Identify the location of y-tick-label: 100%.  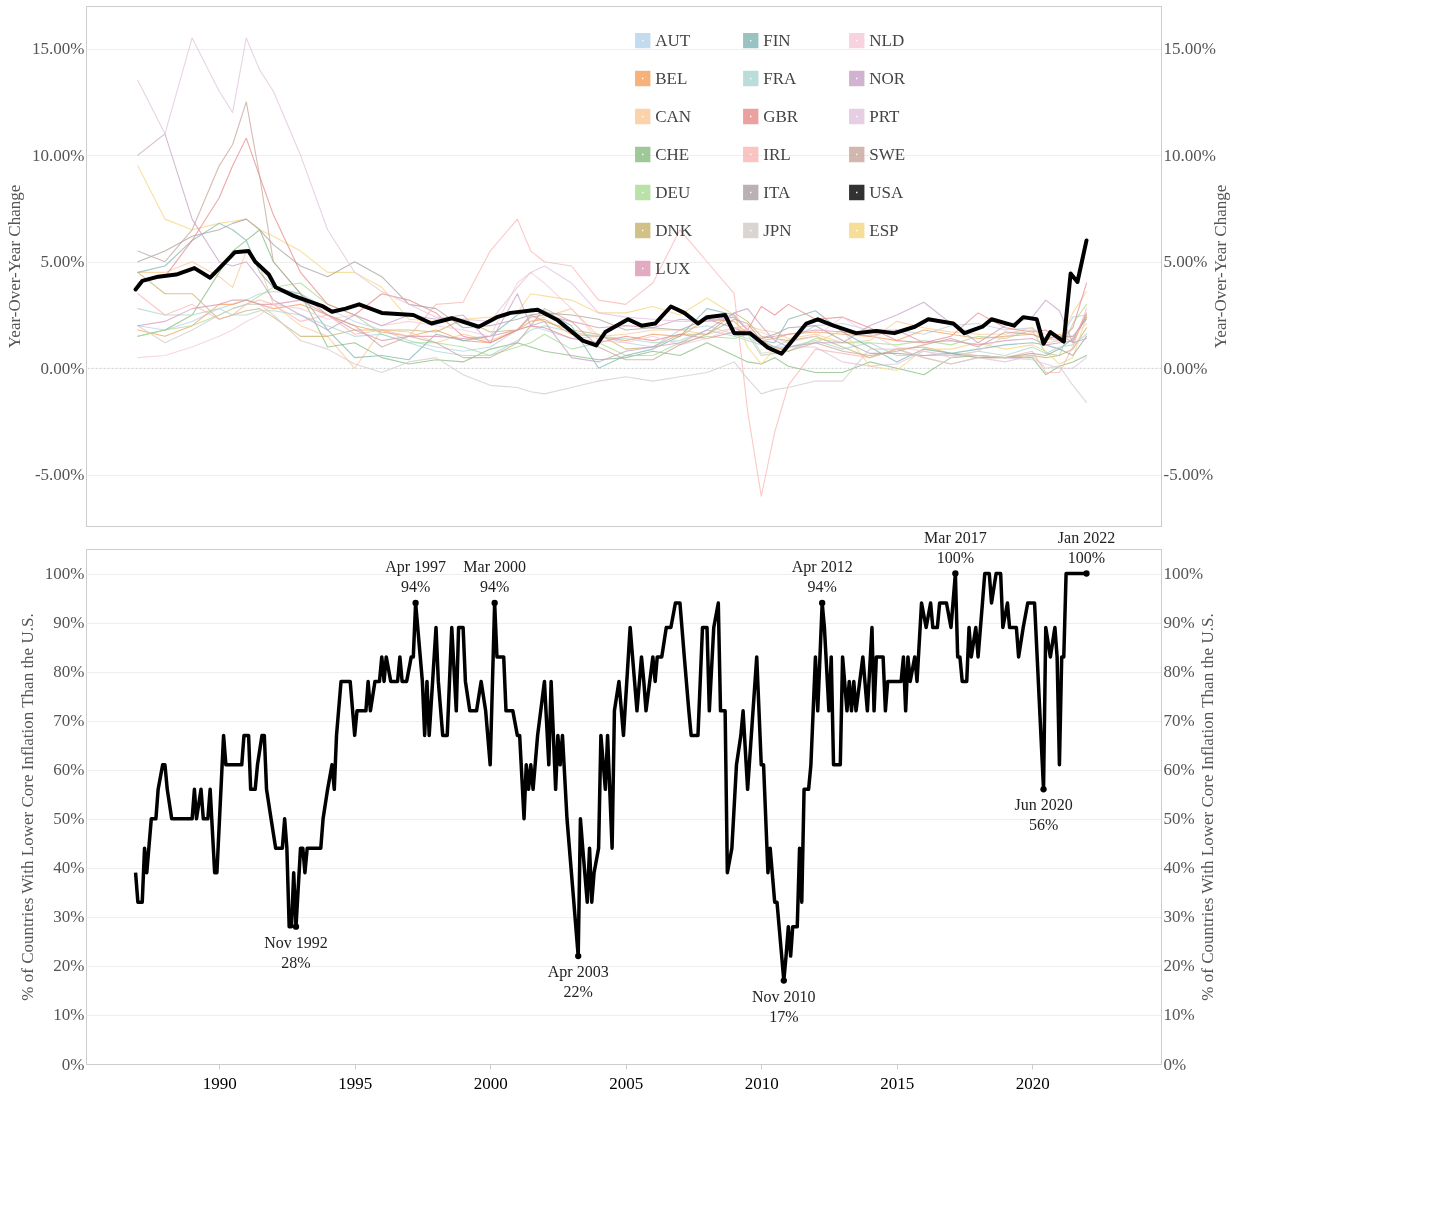
(64, 574).